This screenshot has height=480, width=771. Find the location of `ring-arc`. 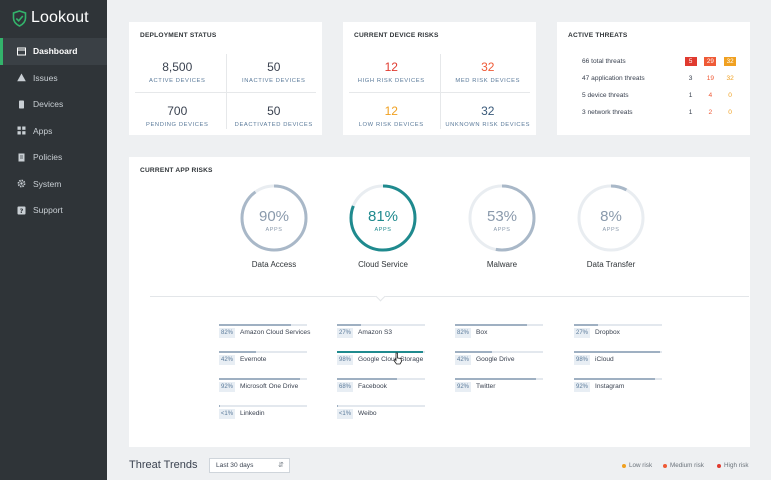

ring-arc is located at coordinates (383, 218).